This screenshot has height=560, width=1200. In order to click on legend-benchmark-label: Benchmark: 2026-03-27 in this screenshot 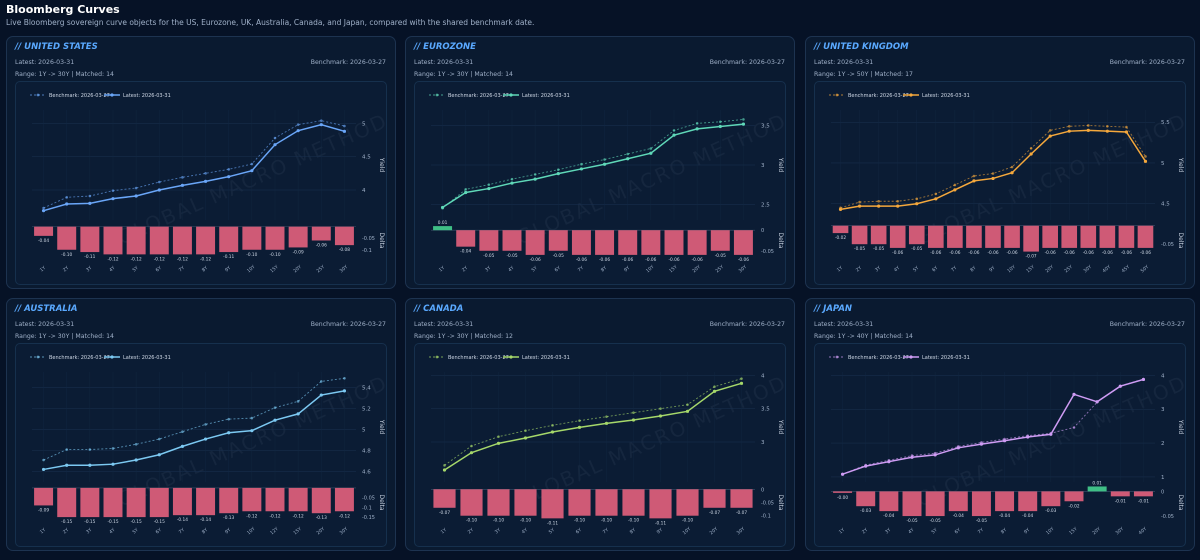, I will do `click(478, 96)`.